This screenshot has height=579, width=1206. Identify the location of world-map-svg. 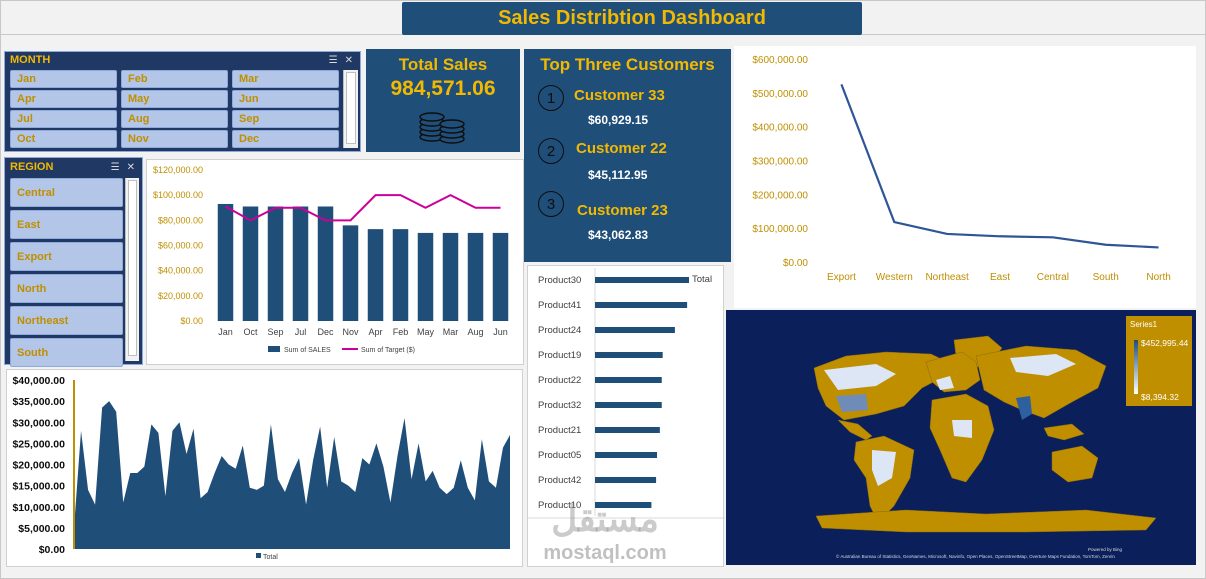
(985, 434).